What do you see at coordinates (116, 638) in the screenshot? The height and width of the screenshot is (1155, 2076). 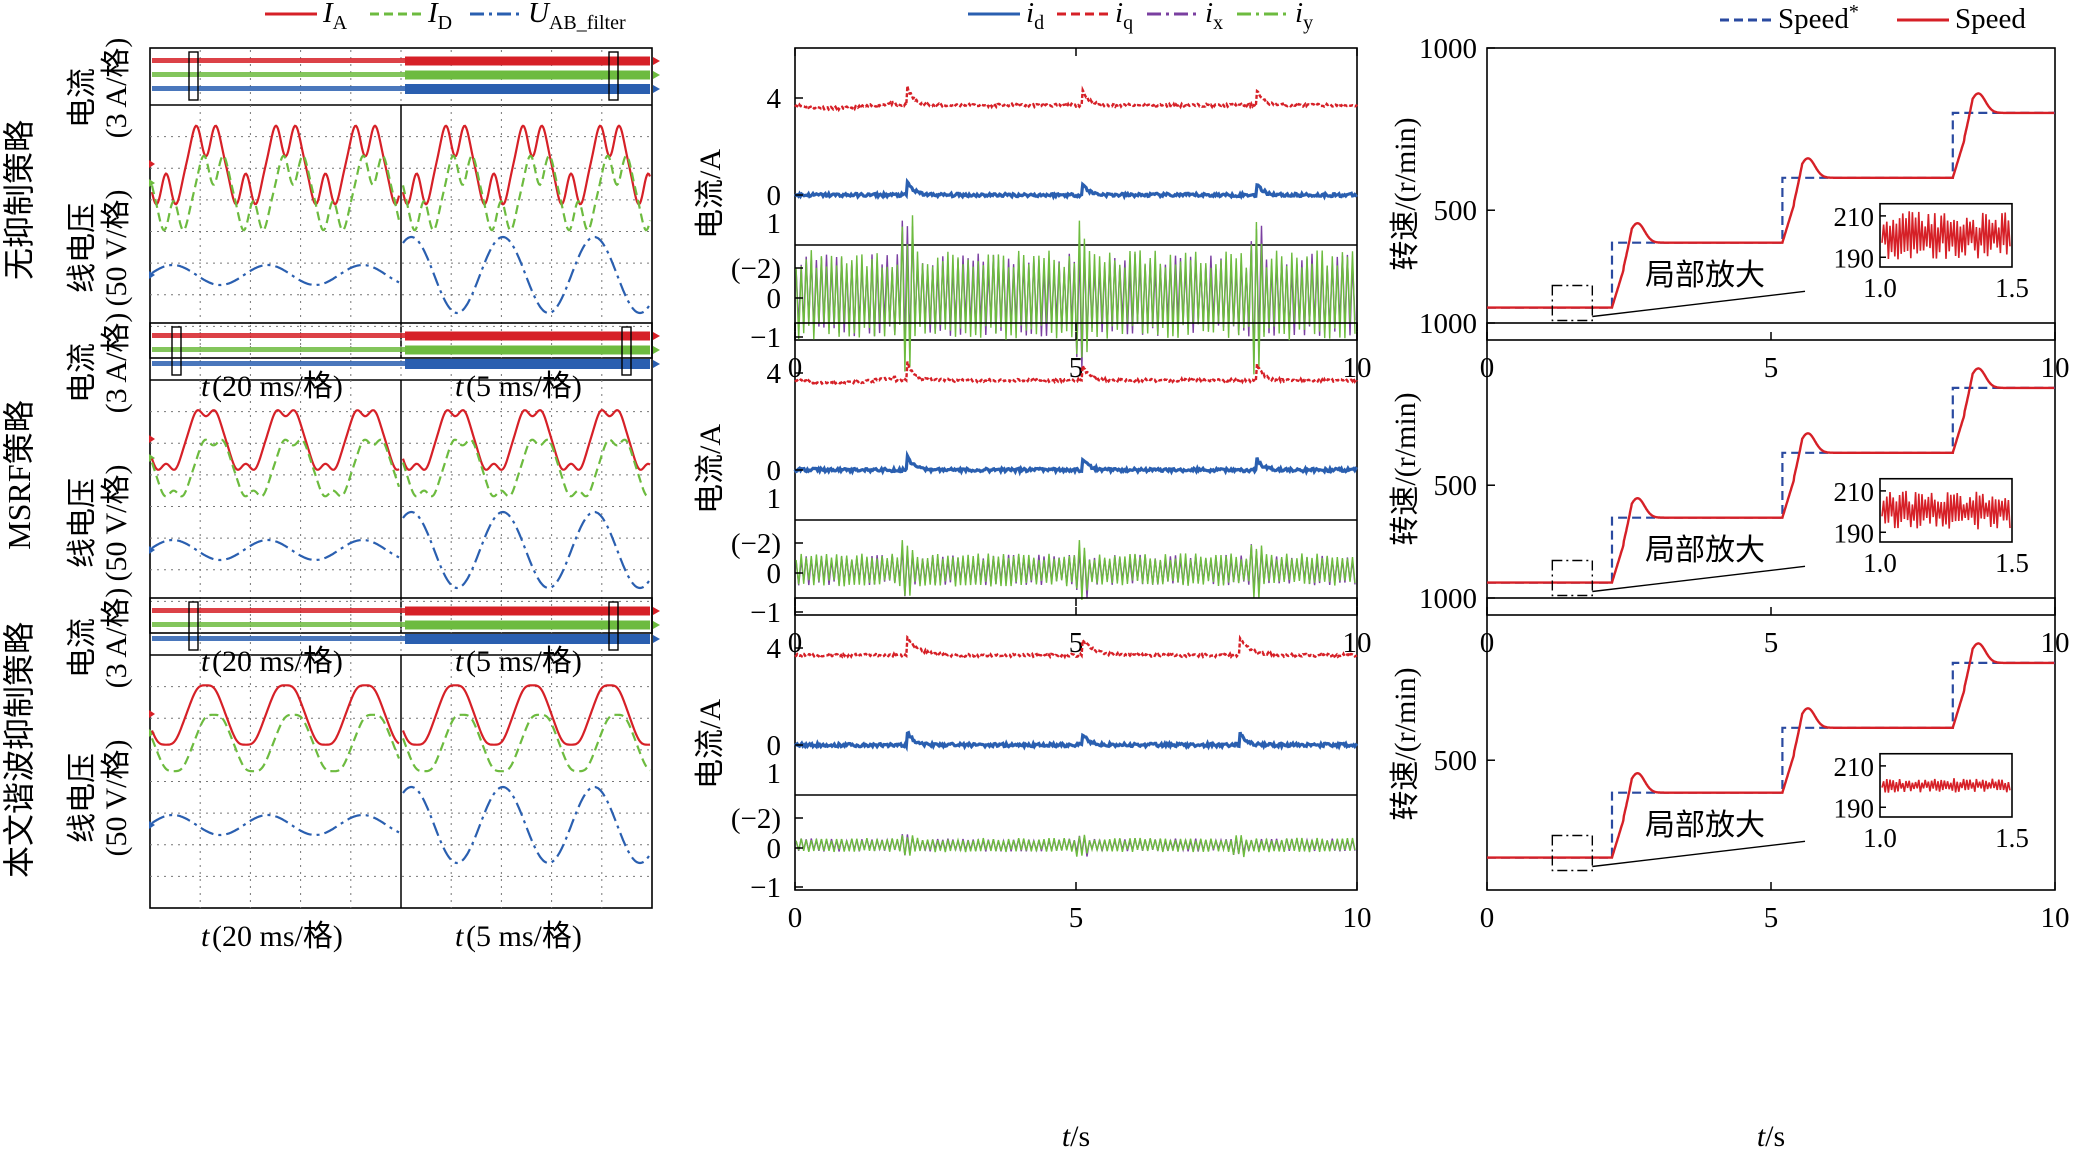 I see `osc-ch1-scale: (3 A/格)` at bounding box center [116, 638].